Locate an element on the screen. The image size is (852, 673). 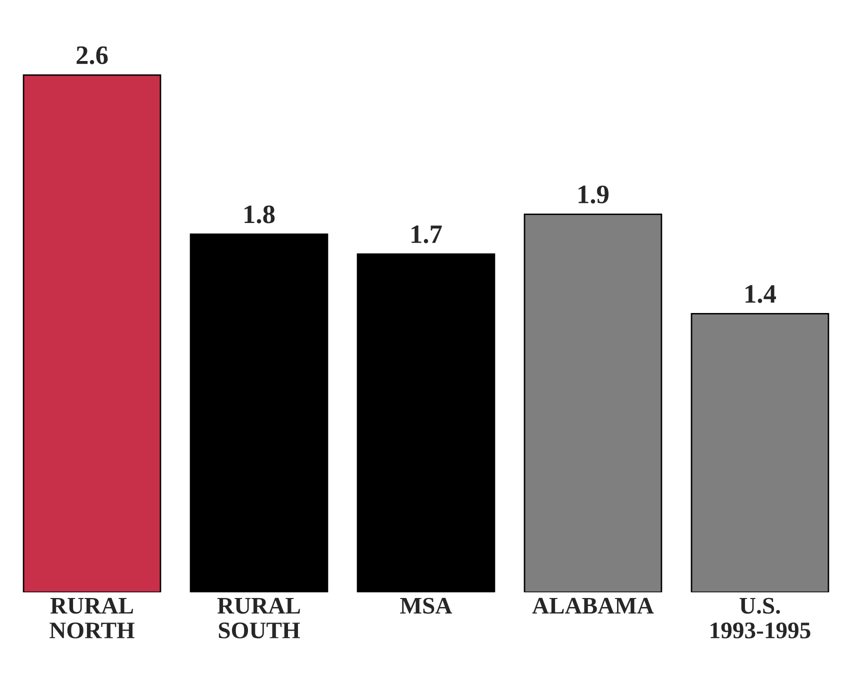
x-tick-label: RURAL NORTH is located at coordinates (92, 618).